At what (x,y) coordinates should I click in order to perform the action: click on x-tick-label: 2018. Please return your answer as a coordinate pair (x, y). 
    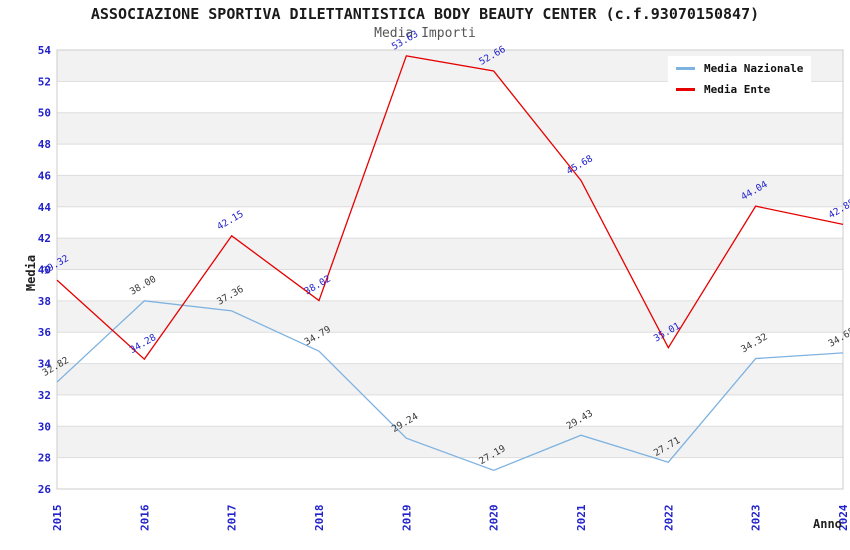
    Looking at the image, I should click on (319, 518).